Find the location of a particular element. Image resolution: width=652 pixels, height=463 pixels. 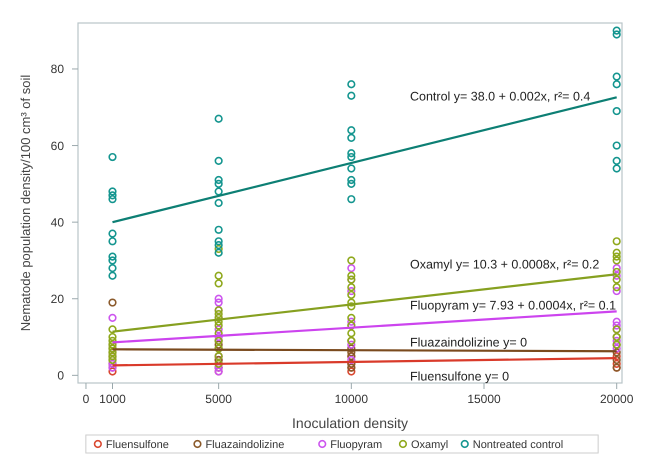

x-tick-label: 0 is located at coordinates (86, 399).